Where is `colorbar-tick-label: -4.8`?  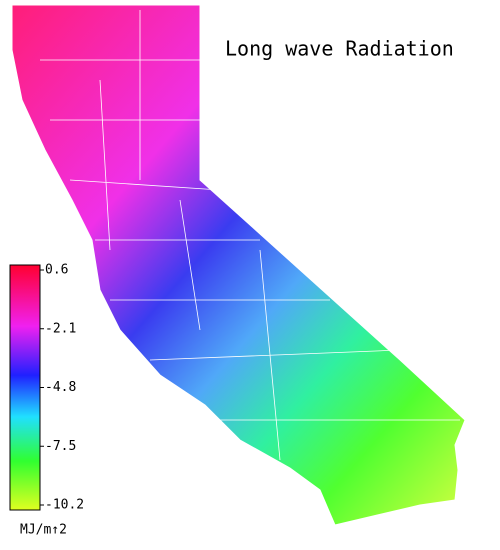 colorbar-tick-label: -4.8 is located at coordinates (60, 387).